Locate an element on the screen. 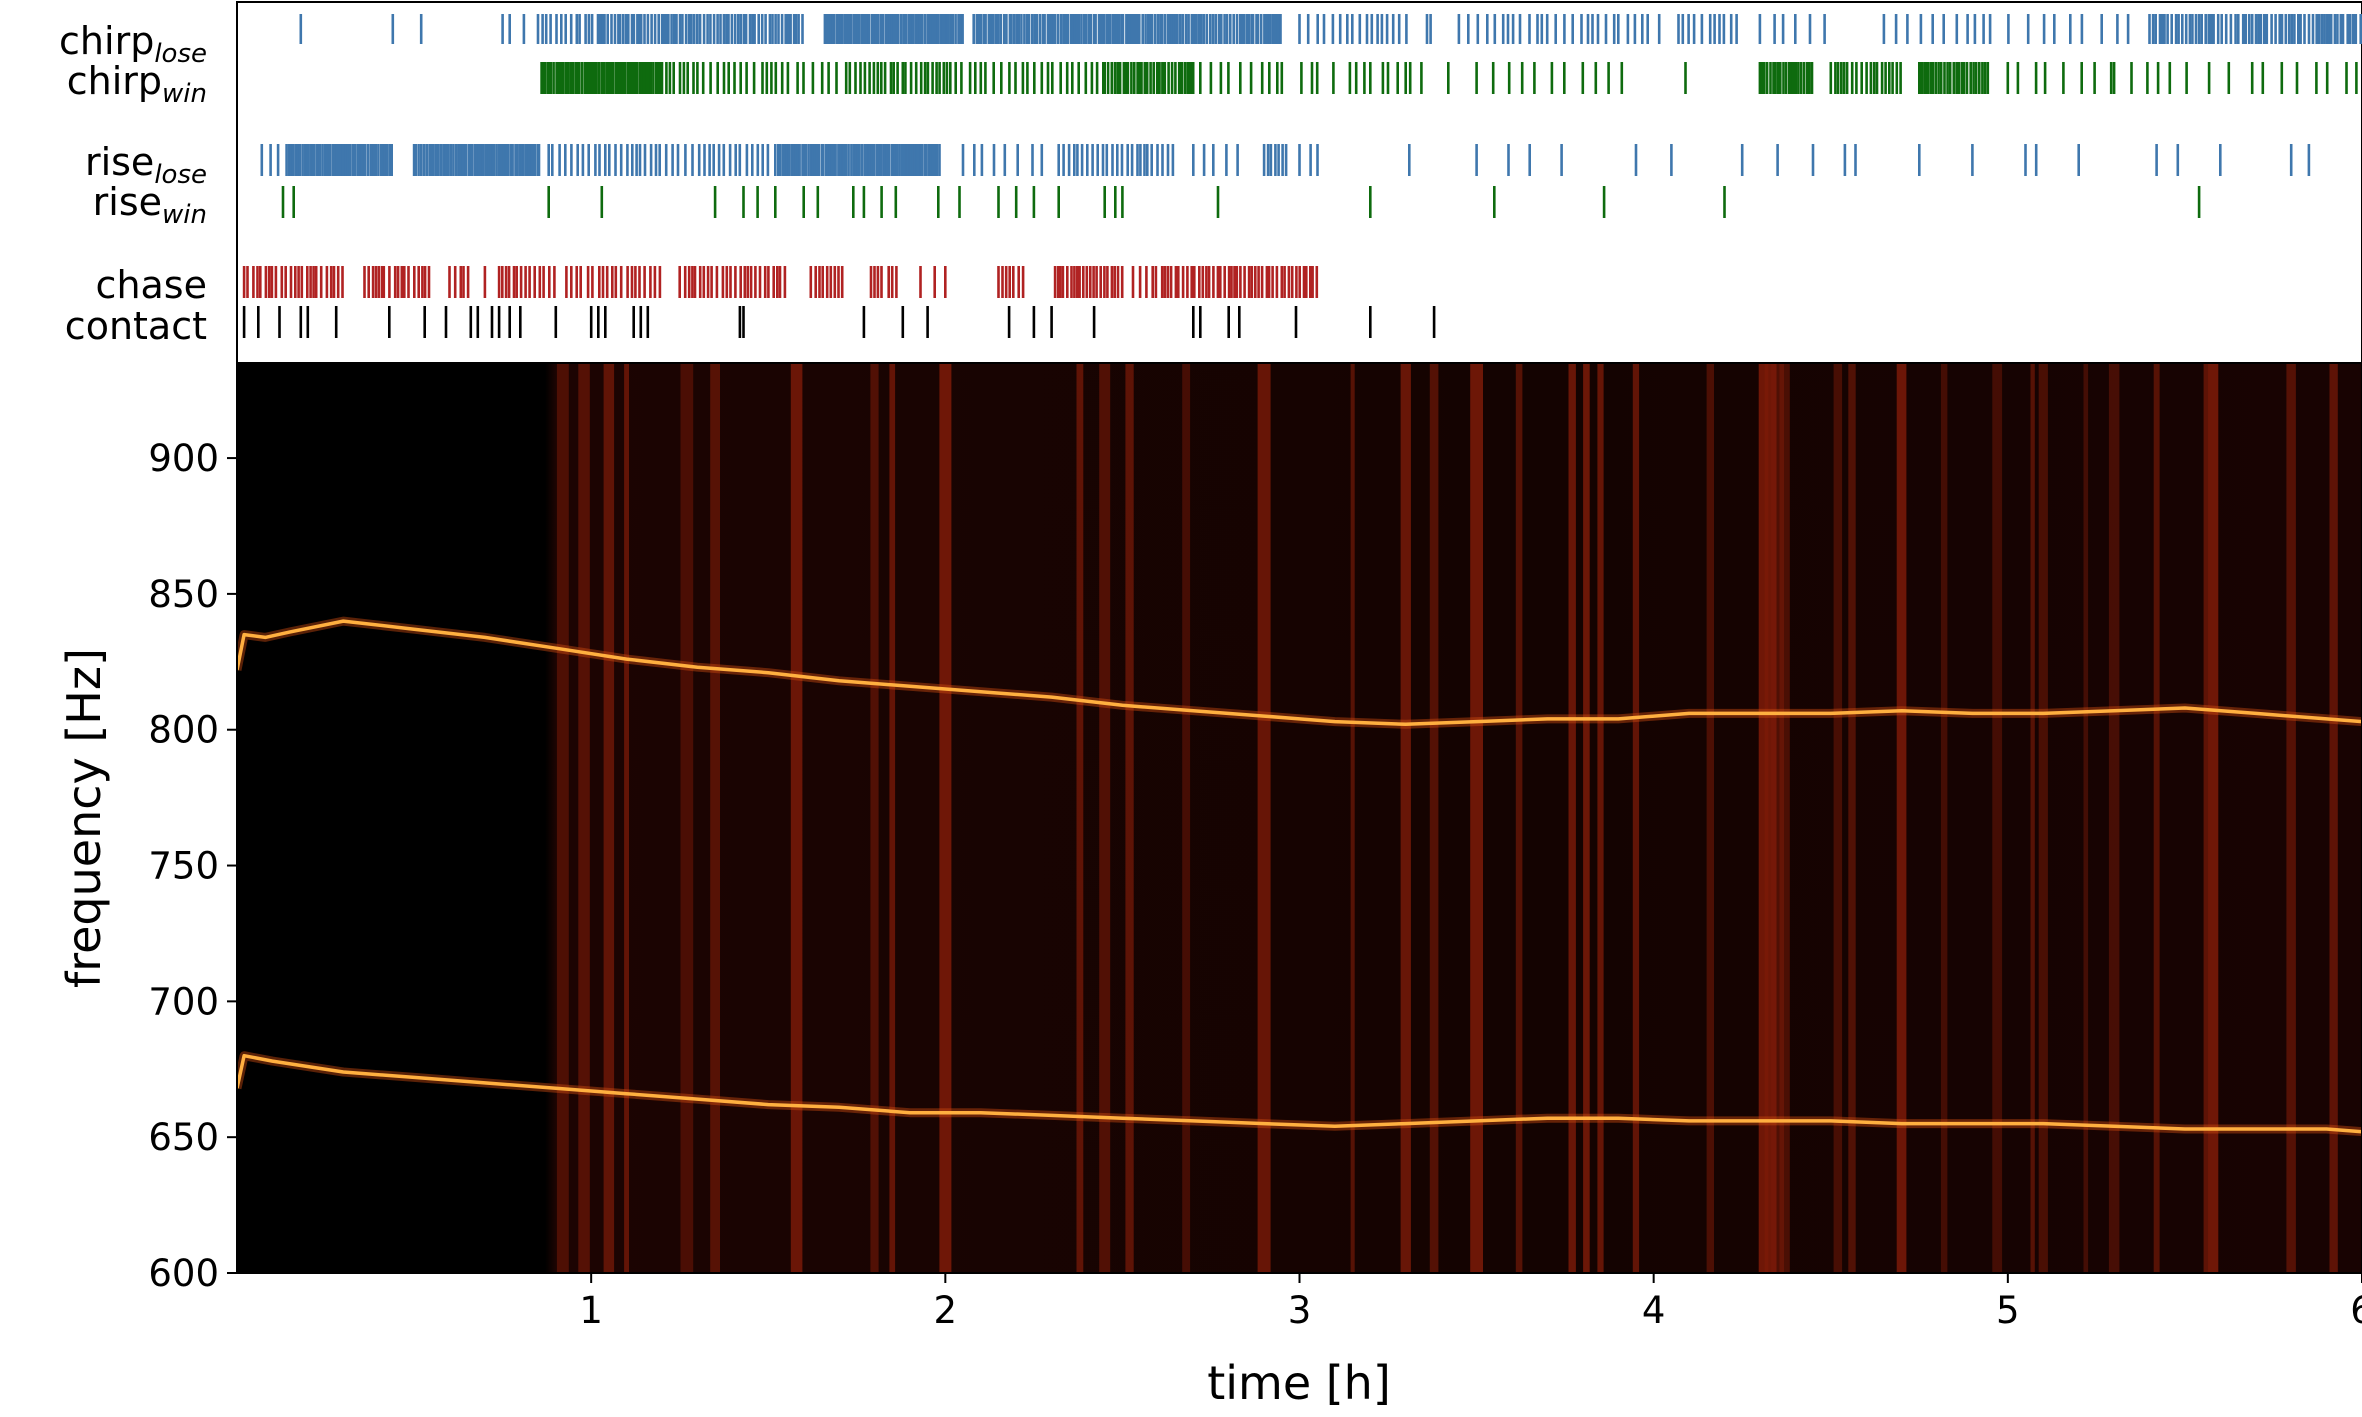 This screenshot has height=1417, width=2362. row-label-rise-win: risewin is located at coordinates (150, 205).